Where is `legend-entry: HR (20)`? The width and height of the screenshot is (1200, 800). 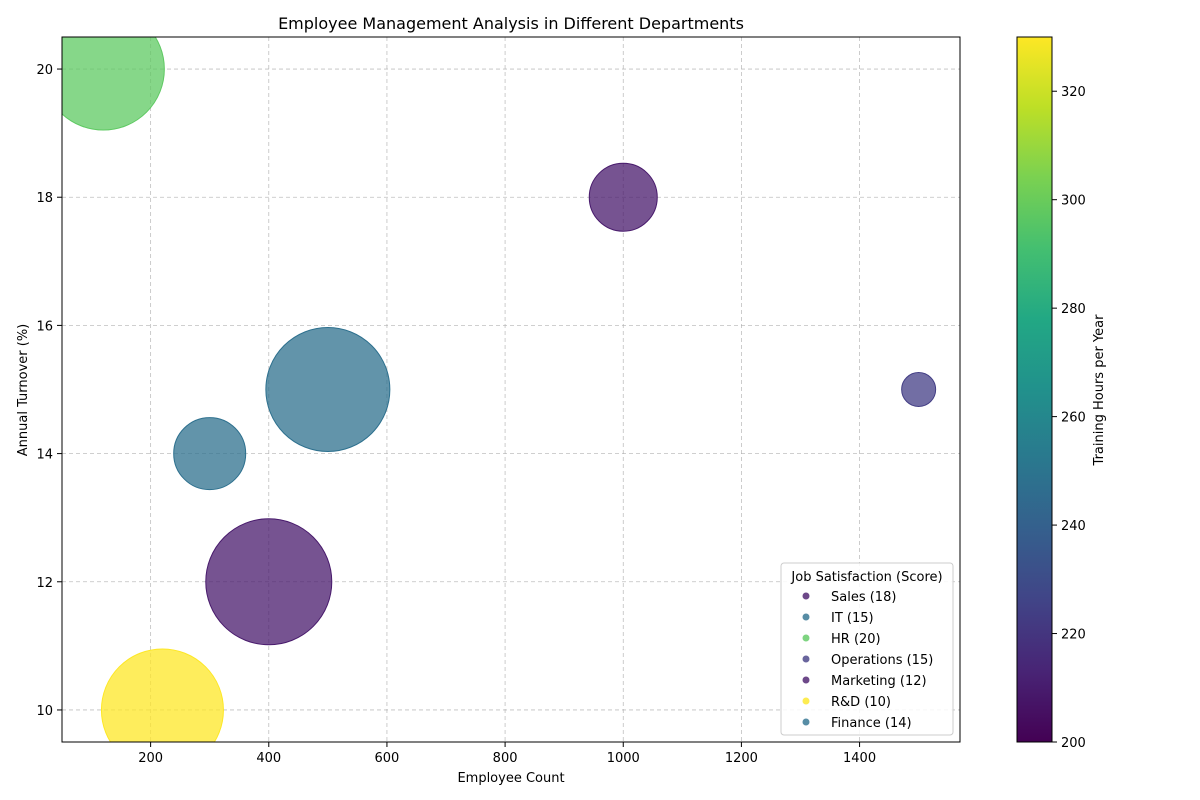
legend-entry: HR (20) is located at coordinates (856, 639).